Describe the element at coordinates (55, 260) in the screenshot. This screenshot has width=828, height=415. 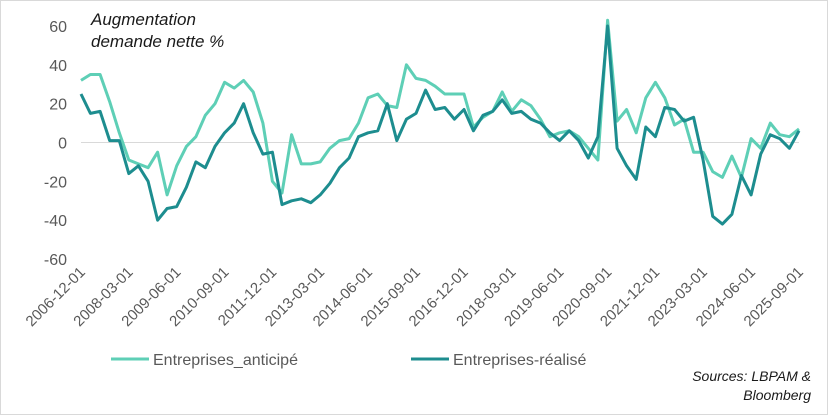
I see `y-tick-label: -60` at that location.